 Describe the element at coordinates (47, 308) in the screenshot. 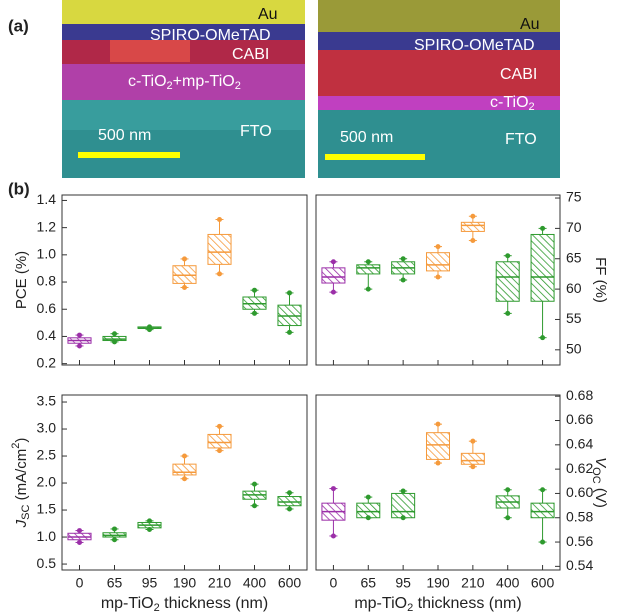

I see `y-tick-label: 0.6` at that location.